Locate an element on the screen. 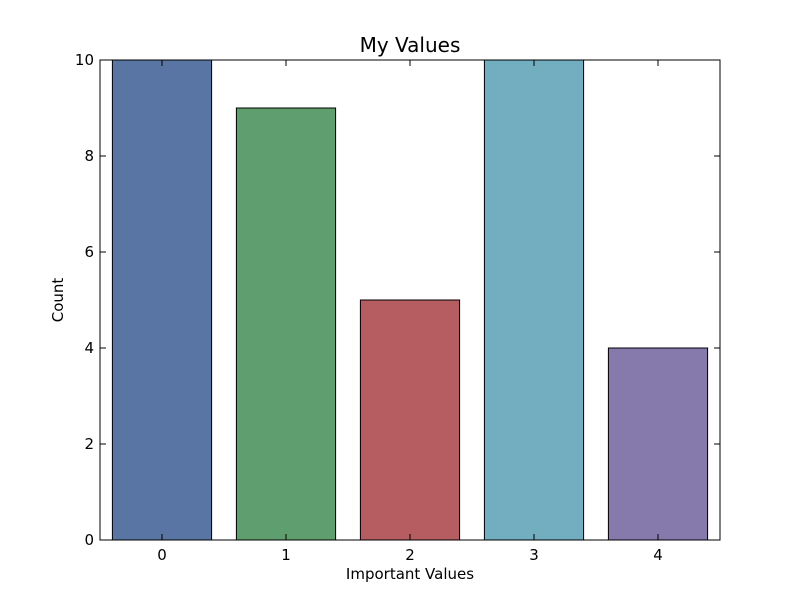  y-tick-label-2: 2 is located at coordinates (89, 444).